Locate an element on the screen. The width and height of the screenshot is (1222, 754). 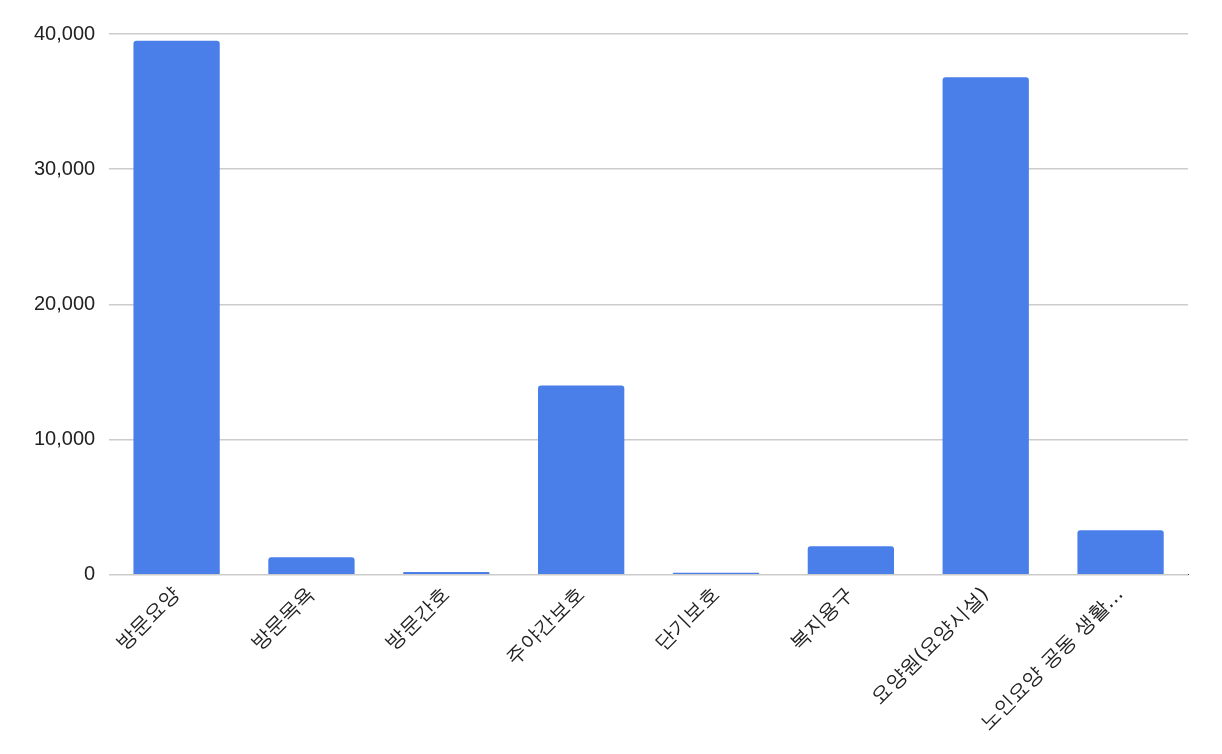
y-tick-label: 20,000 is located at coordinates (65, 302).